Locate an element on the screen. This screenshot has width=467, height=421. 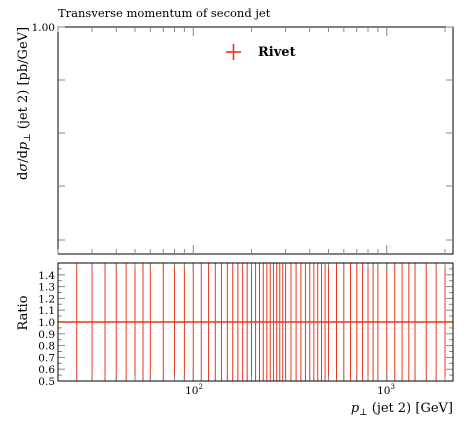
ratio-ytick-label: 0.7 is located at coordinates (46, 358).